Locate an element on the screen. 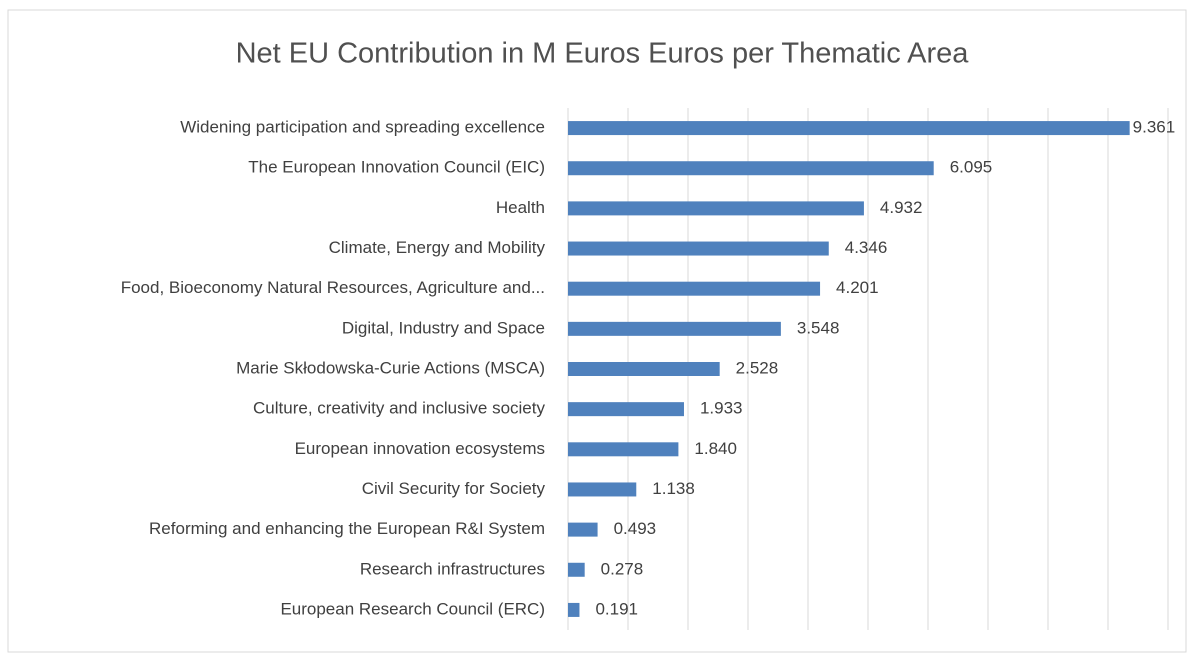 This screenshot has width=1189, height=655. y-tick-label: Research infrastructures is located at coordinates (452, 568).